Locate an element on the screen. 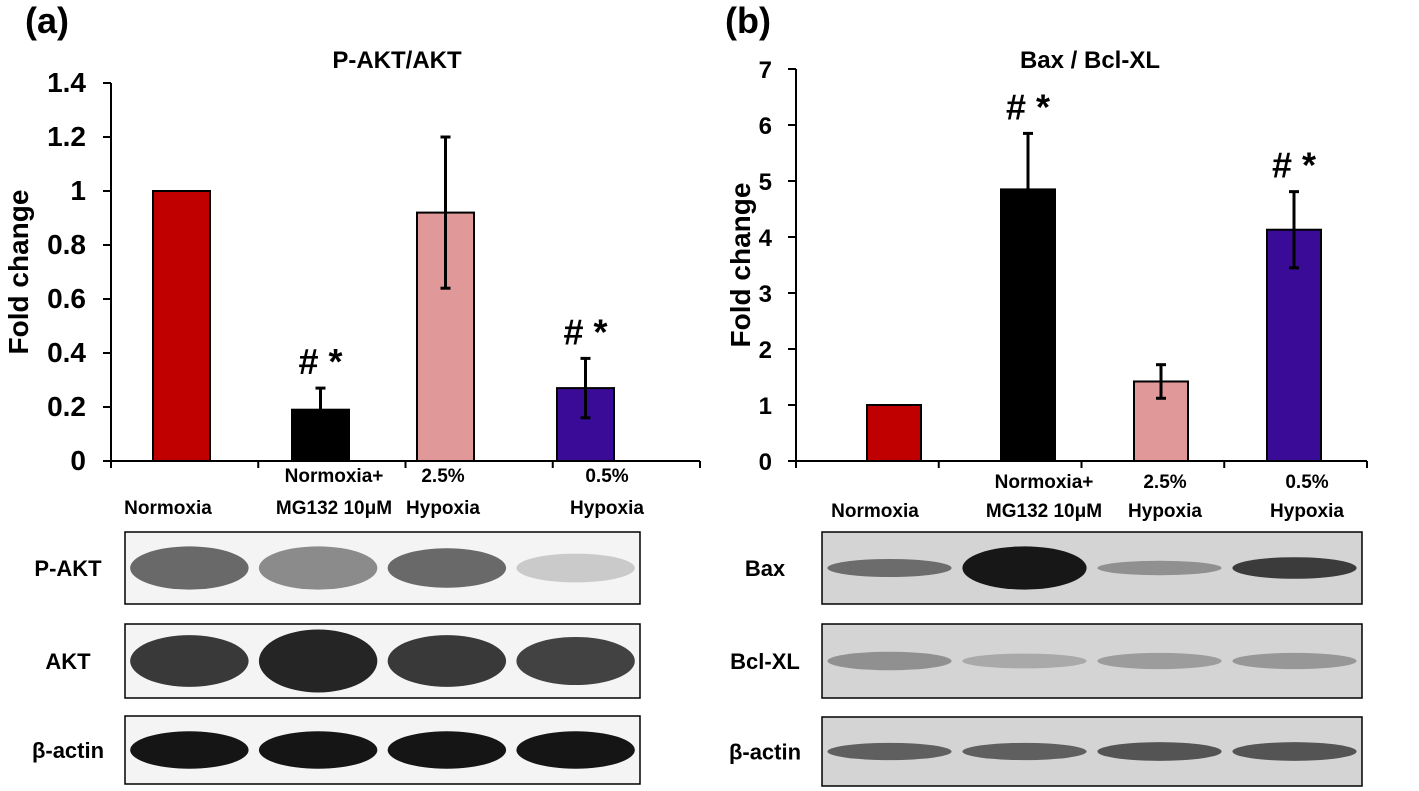 This screenshot has width=1419, height=791. y-tick-label: 0.8 is located at coordinates (66, 244).